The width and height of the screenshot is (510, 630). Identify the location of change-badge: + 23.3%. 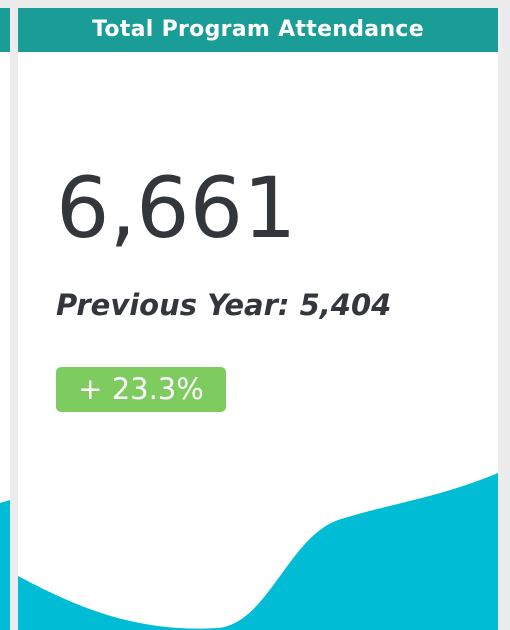
(141, 389).